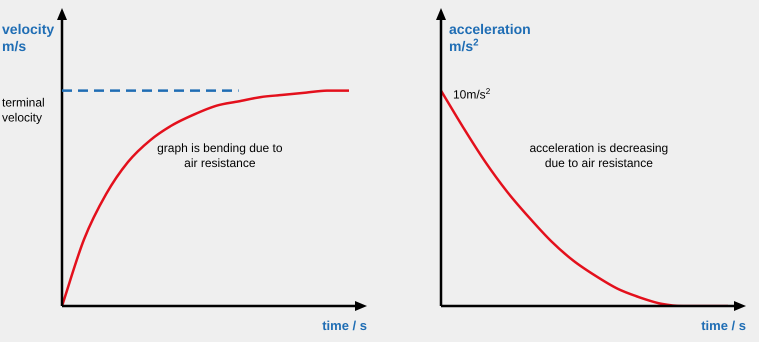  What do you see at coordinates (28, 37) in the screenshot?
I see `y-axis-title: velocity m/s` at bounding box center [28, 37].